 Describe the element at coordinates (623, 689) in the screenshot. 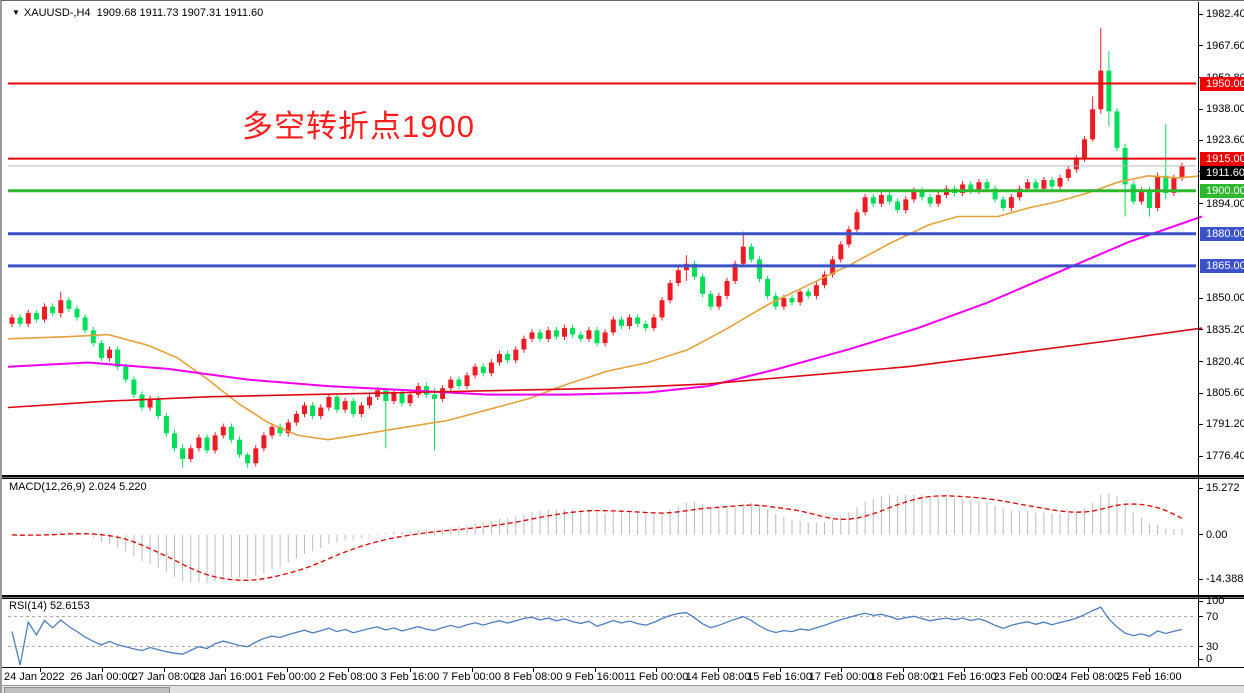

I see `horizontal-scrollbar` at that location.